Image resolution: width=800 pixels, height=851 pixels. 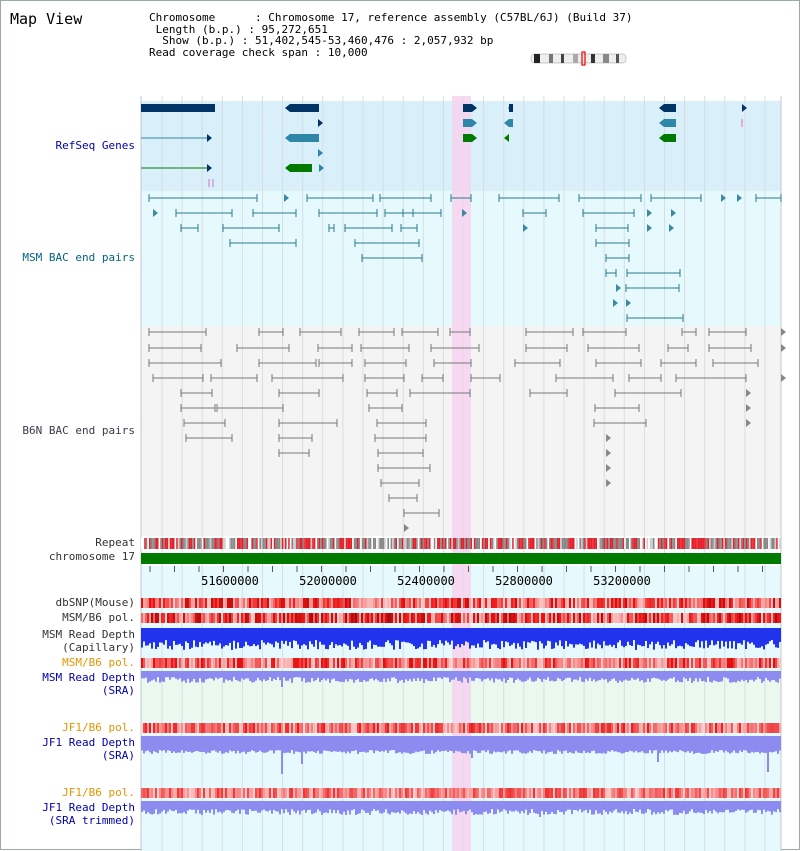 I want to click on track-label-msm-depth-sra: MSM Read Depth, so click(x=88, y=677).